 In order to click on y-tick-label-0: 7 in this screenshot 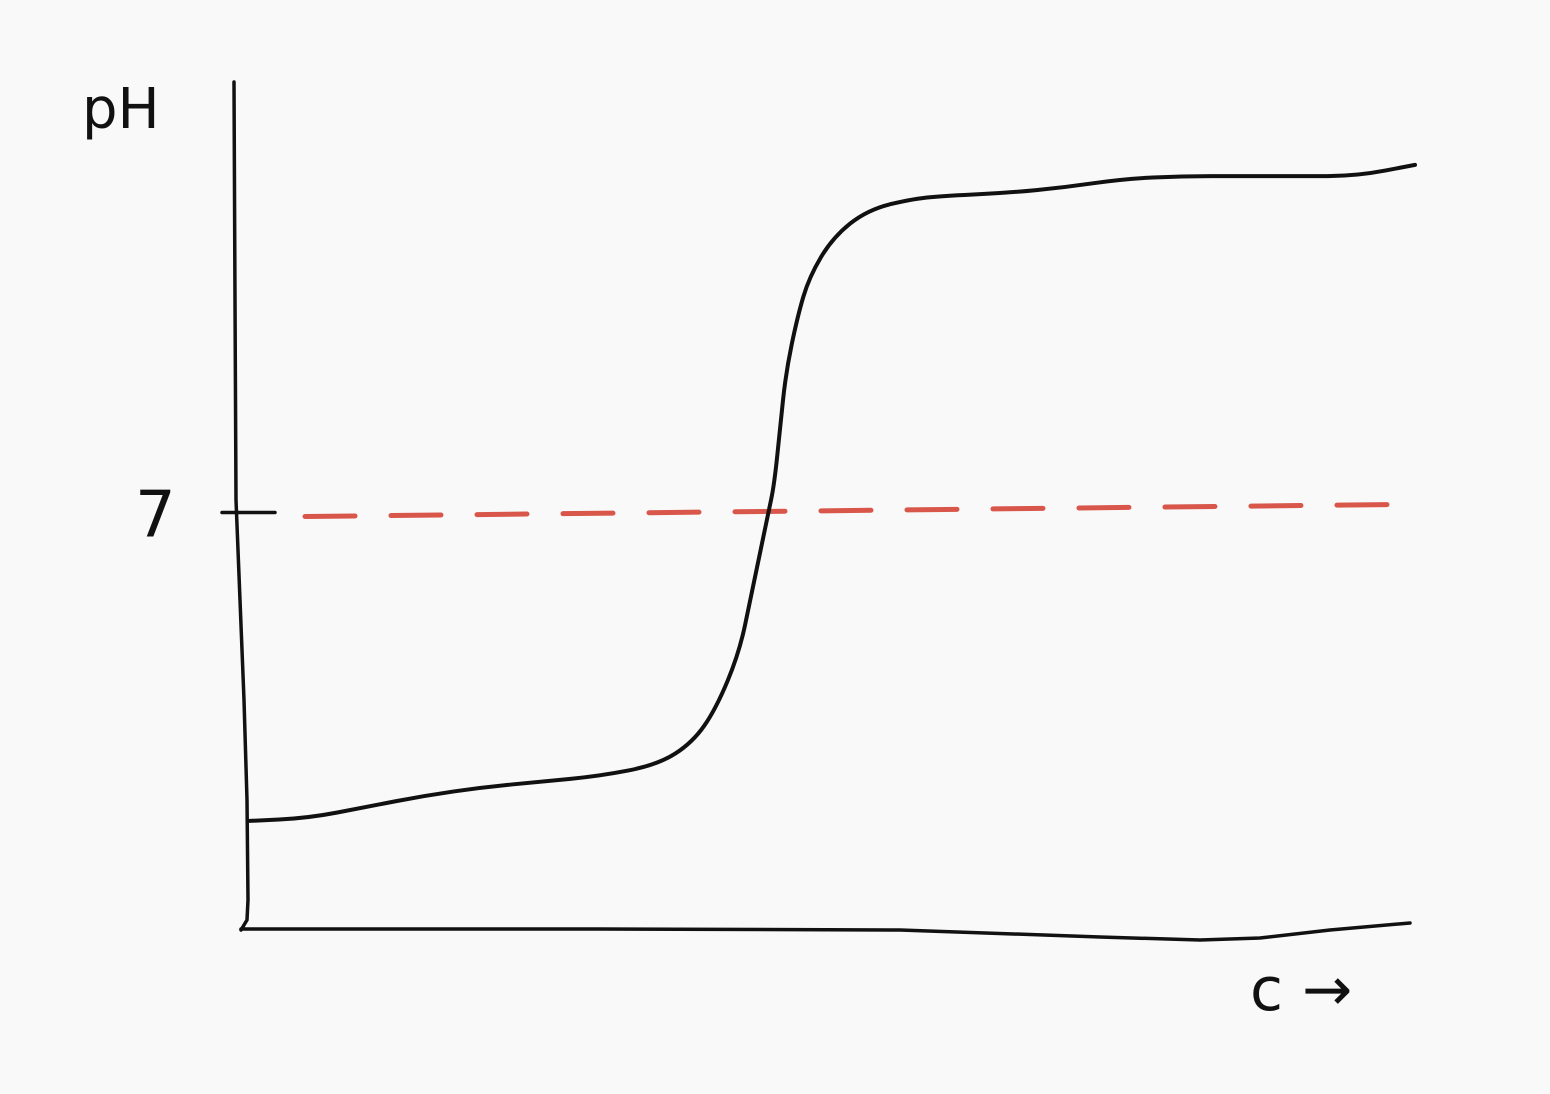, I will do `click(155, 516)`.